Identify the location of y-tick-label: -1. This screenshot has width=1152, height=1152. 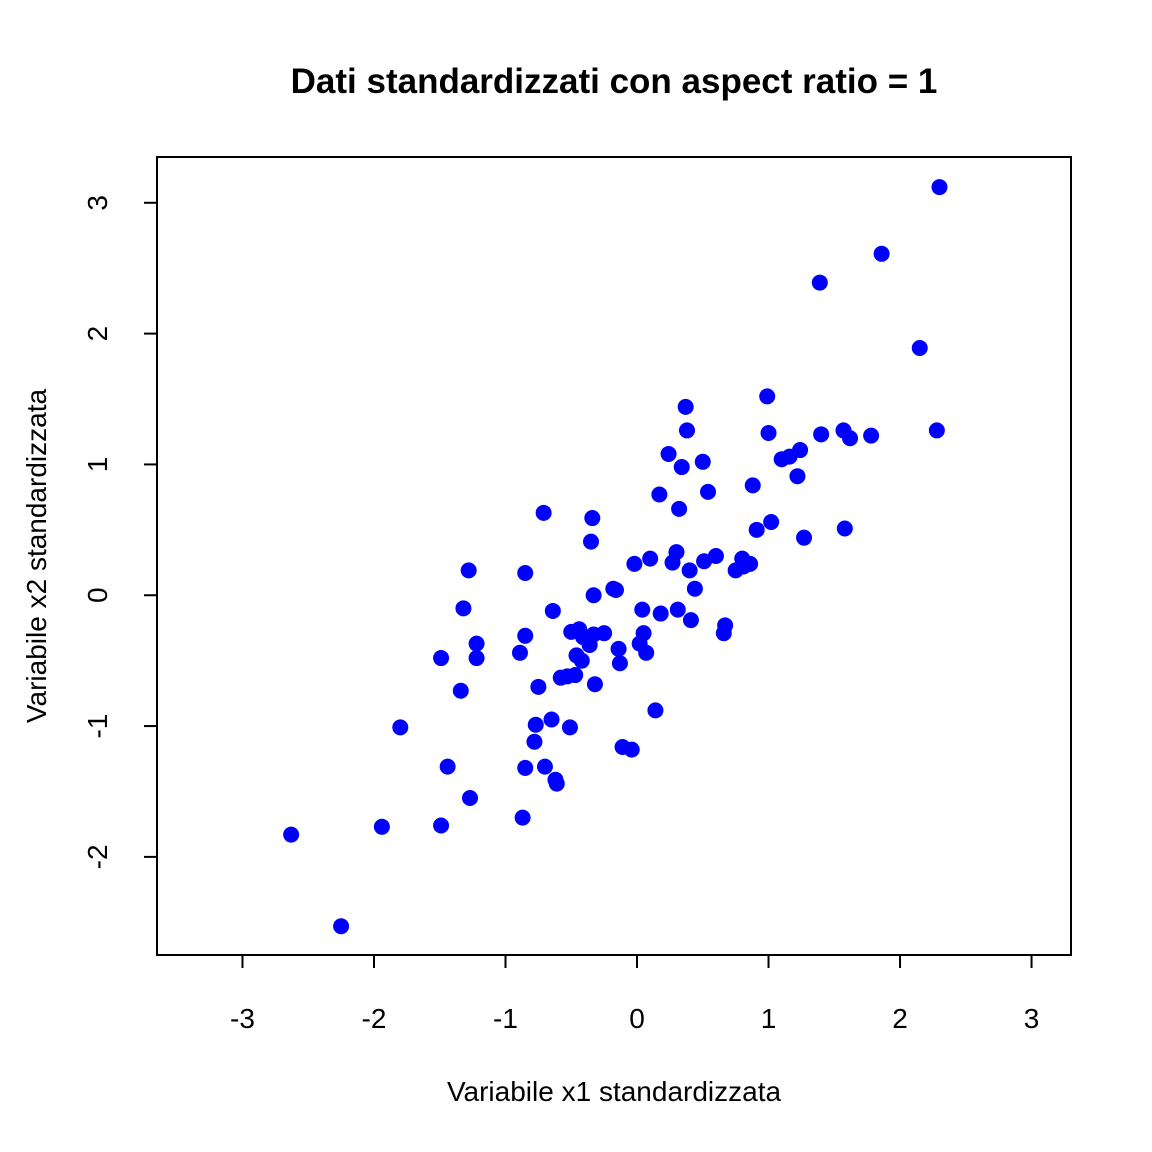
(97, 726).